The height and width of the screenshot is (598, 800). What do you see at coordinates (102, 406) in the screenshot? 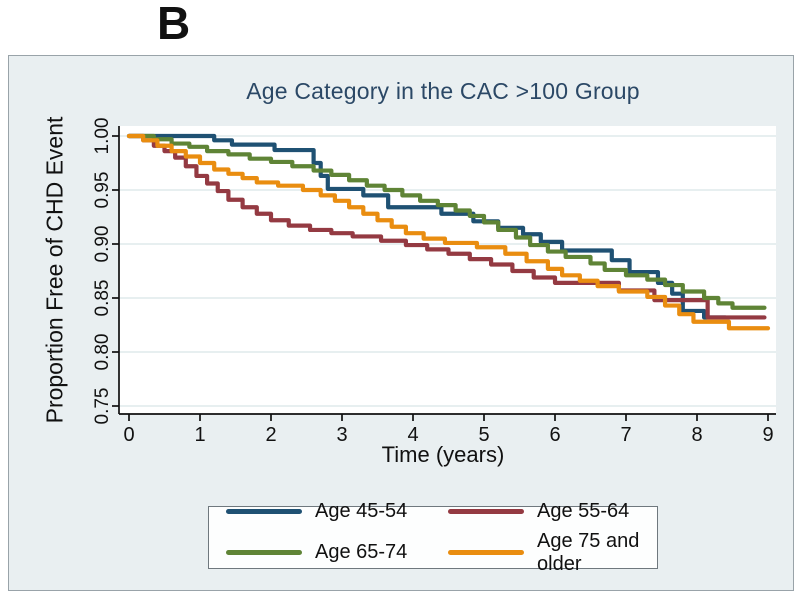
I see `y-tick-label: 0.75` at bounding box center [102, 406].